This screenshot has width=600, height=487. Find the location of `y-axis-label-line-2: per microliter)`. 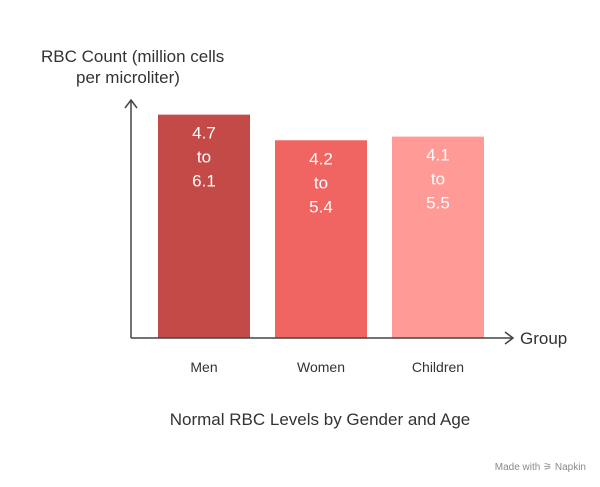

y-axis-label-line-2: per microliter) is located at coordinates (128, 77).